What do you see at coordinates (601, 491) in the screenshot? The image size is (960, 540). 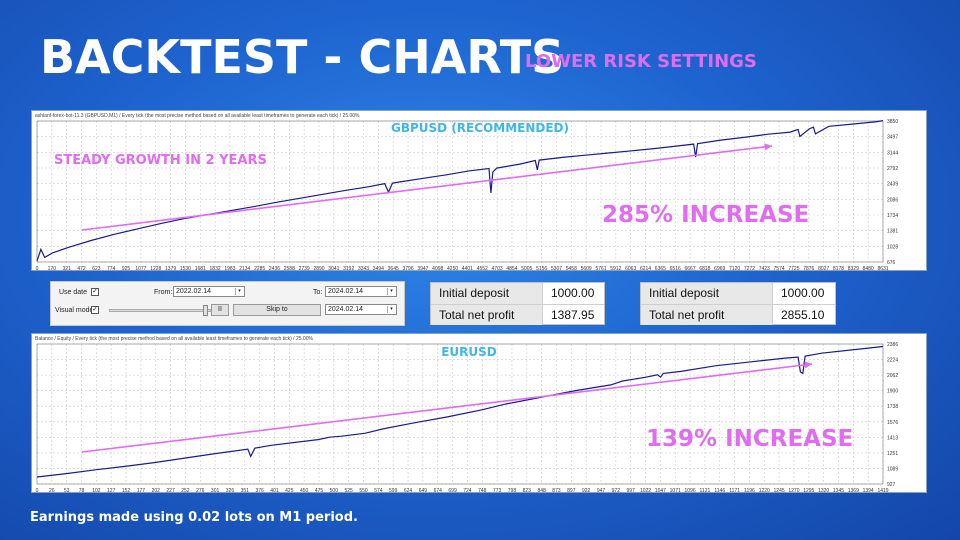 I see `x-tick-label: 947` at bounding box center [601, 491].